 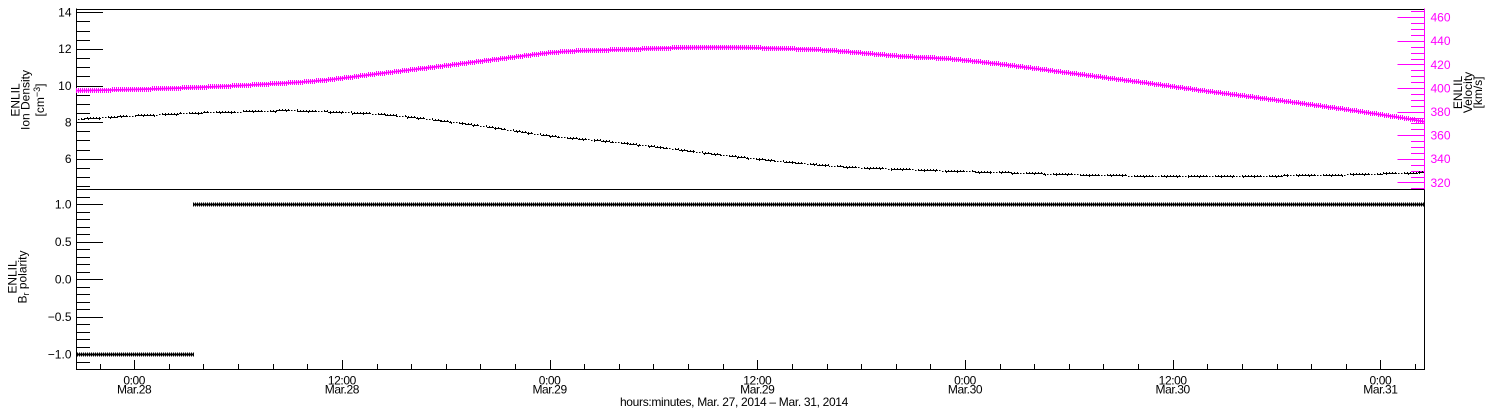 I want to click on svg-text: 440, so click(x=1441, y=41).